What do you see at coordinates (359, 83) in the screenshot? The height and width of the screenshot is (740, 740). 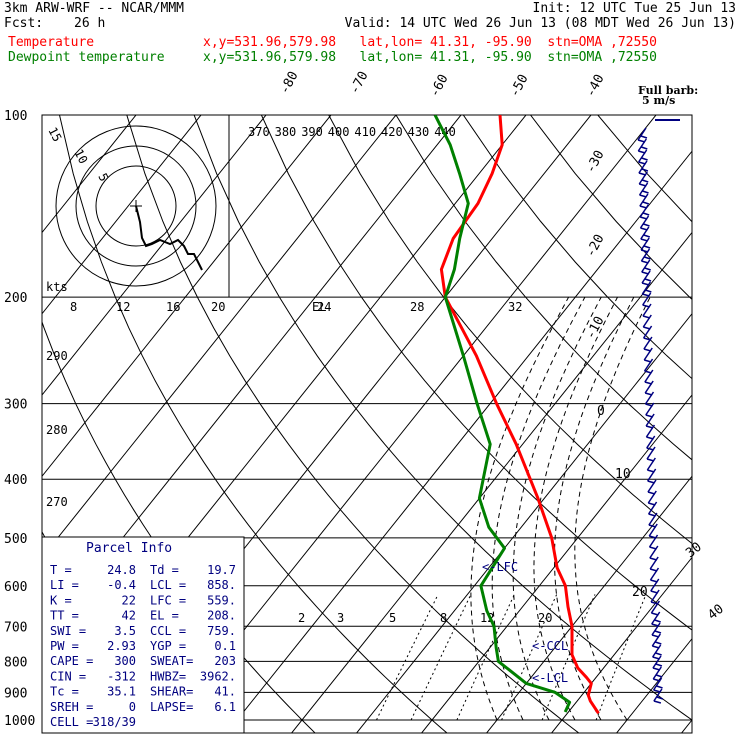 I see `isotherm-label: -70` at bounding box center [359, 83].